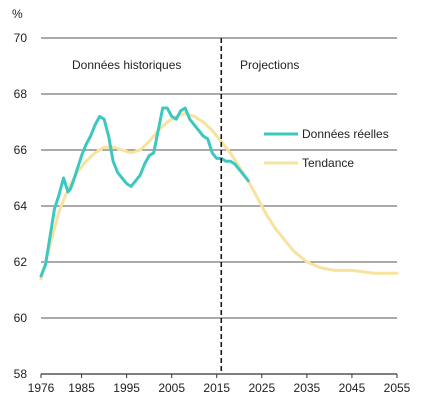 This screenshot has width=422, height=418. I want to click on y-tick-label: 64, so click(21, 206).